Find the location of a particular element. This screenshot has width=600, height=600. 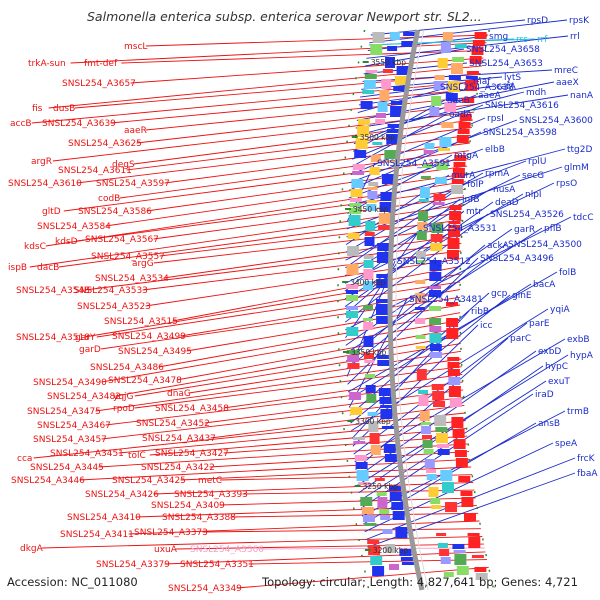

gene-label-right: secG is located at coordinates (533, 176).